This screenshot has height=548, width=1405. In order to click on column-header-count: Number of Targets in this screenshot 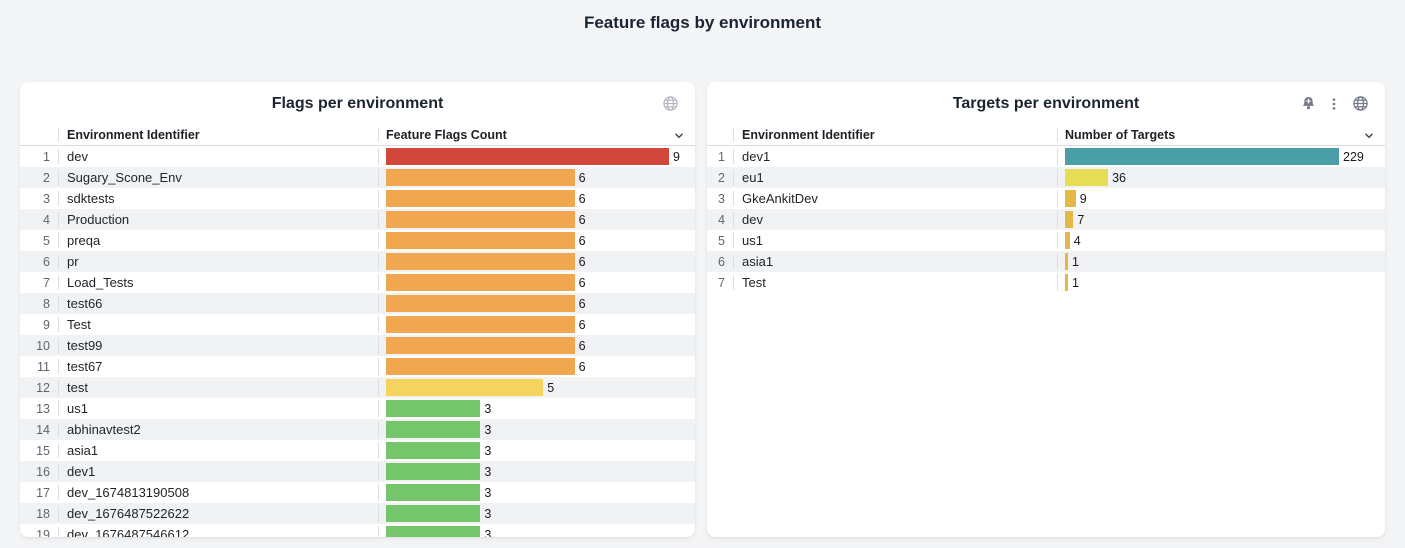, I will do `click(1221, 135)`.